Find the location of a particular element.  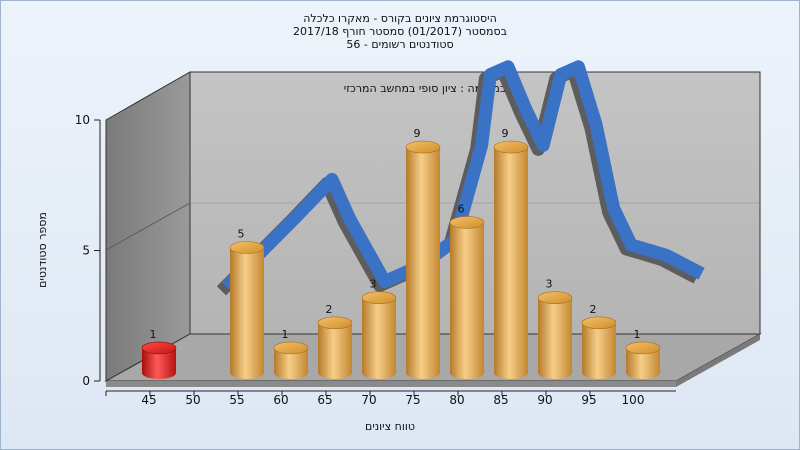

x-tick-label: 75 is located at coordinates (412, 400).